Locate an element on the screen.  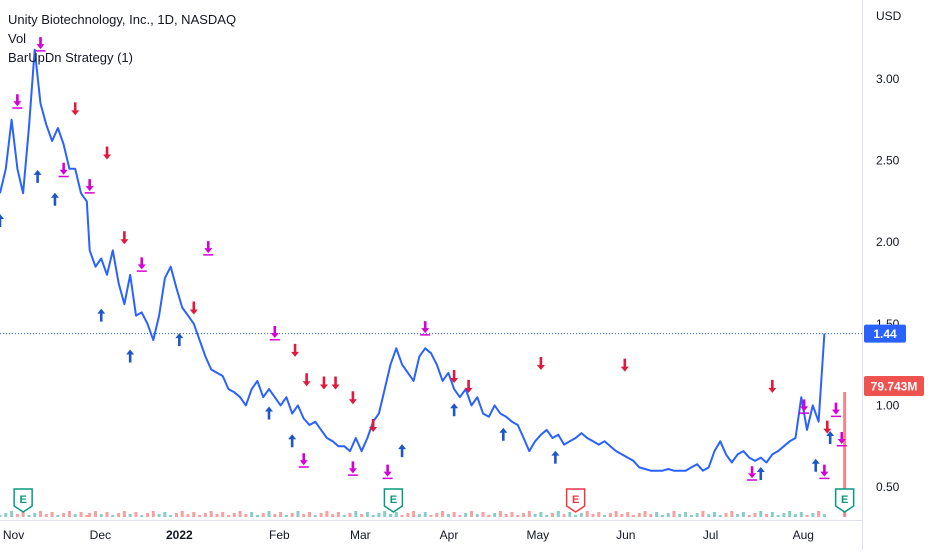
last-price-badge is located at coordinates (885, 333).